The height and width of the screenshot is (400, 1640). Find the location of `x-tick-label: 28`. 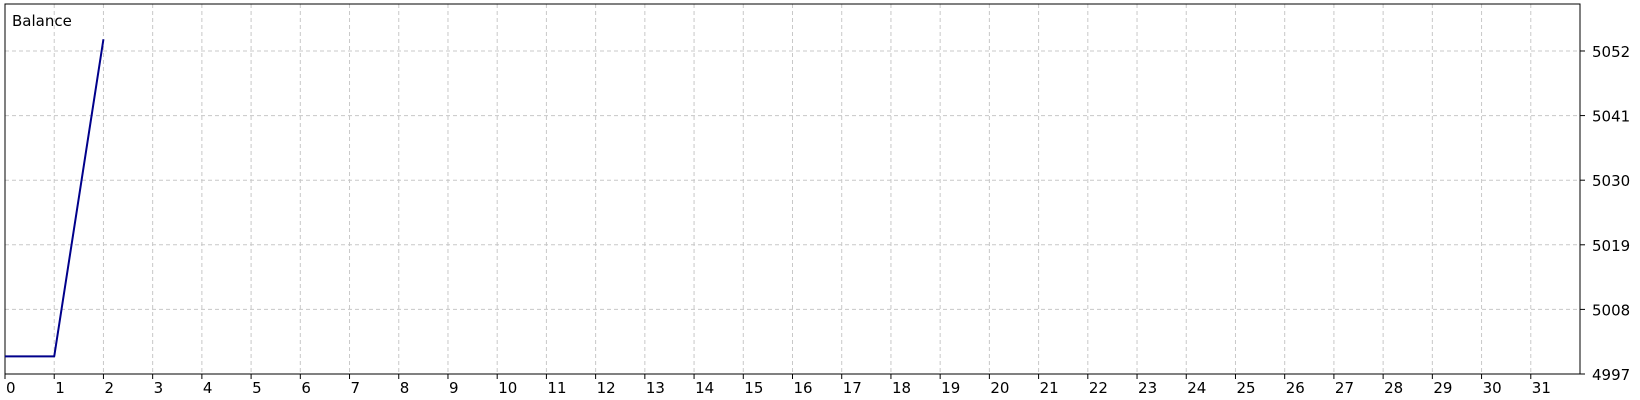

x-tick-label: 28 is located at coordinates (1393, 388).